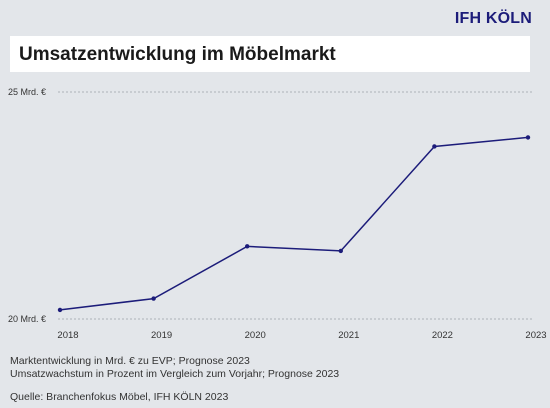 Image resolution: width=550 pixels, height=408 pixels. What do you see at coordinates (528, 137) in the screenshot?
I see `data-point-2023` at bounding box center [528, 137].